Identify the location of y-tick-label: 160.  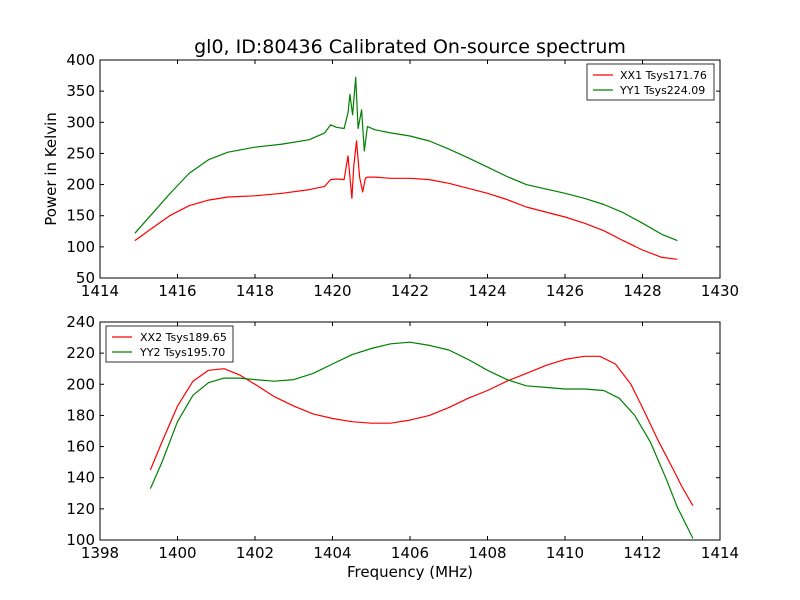
(80, 447).